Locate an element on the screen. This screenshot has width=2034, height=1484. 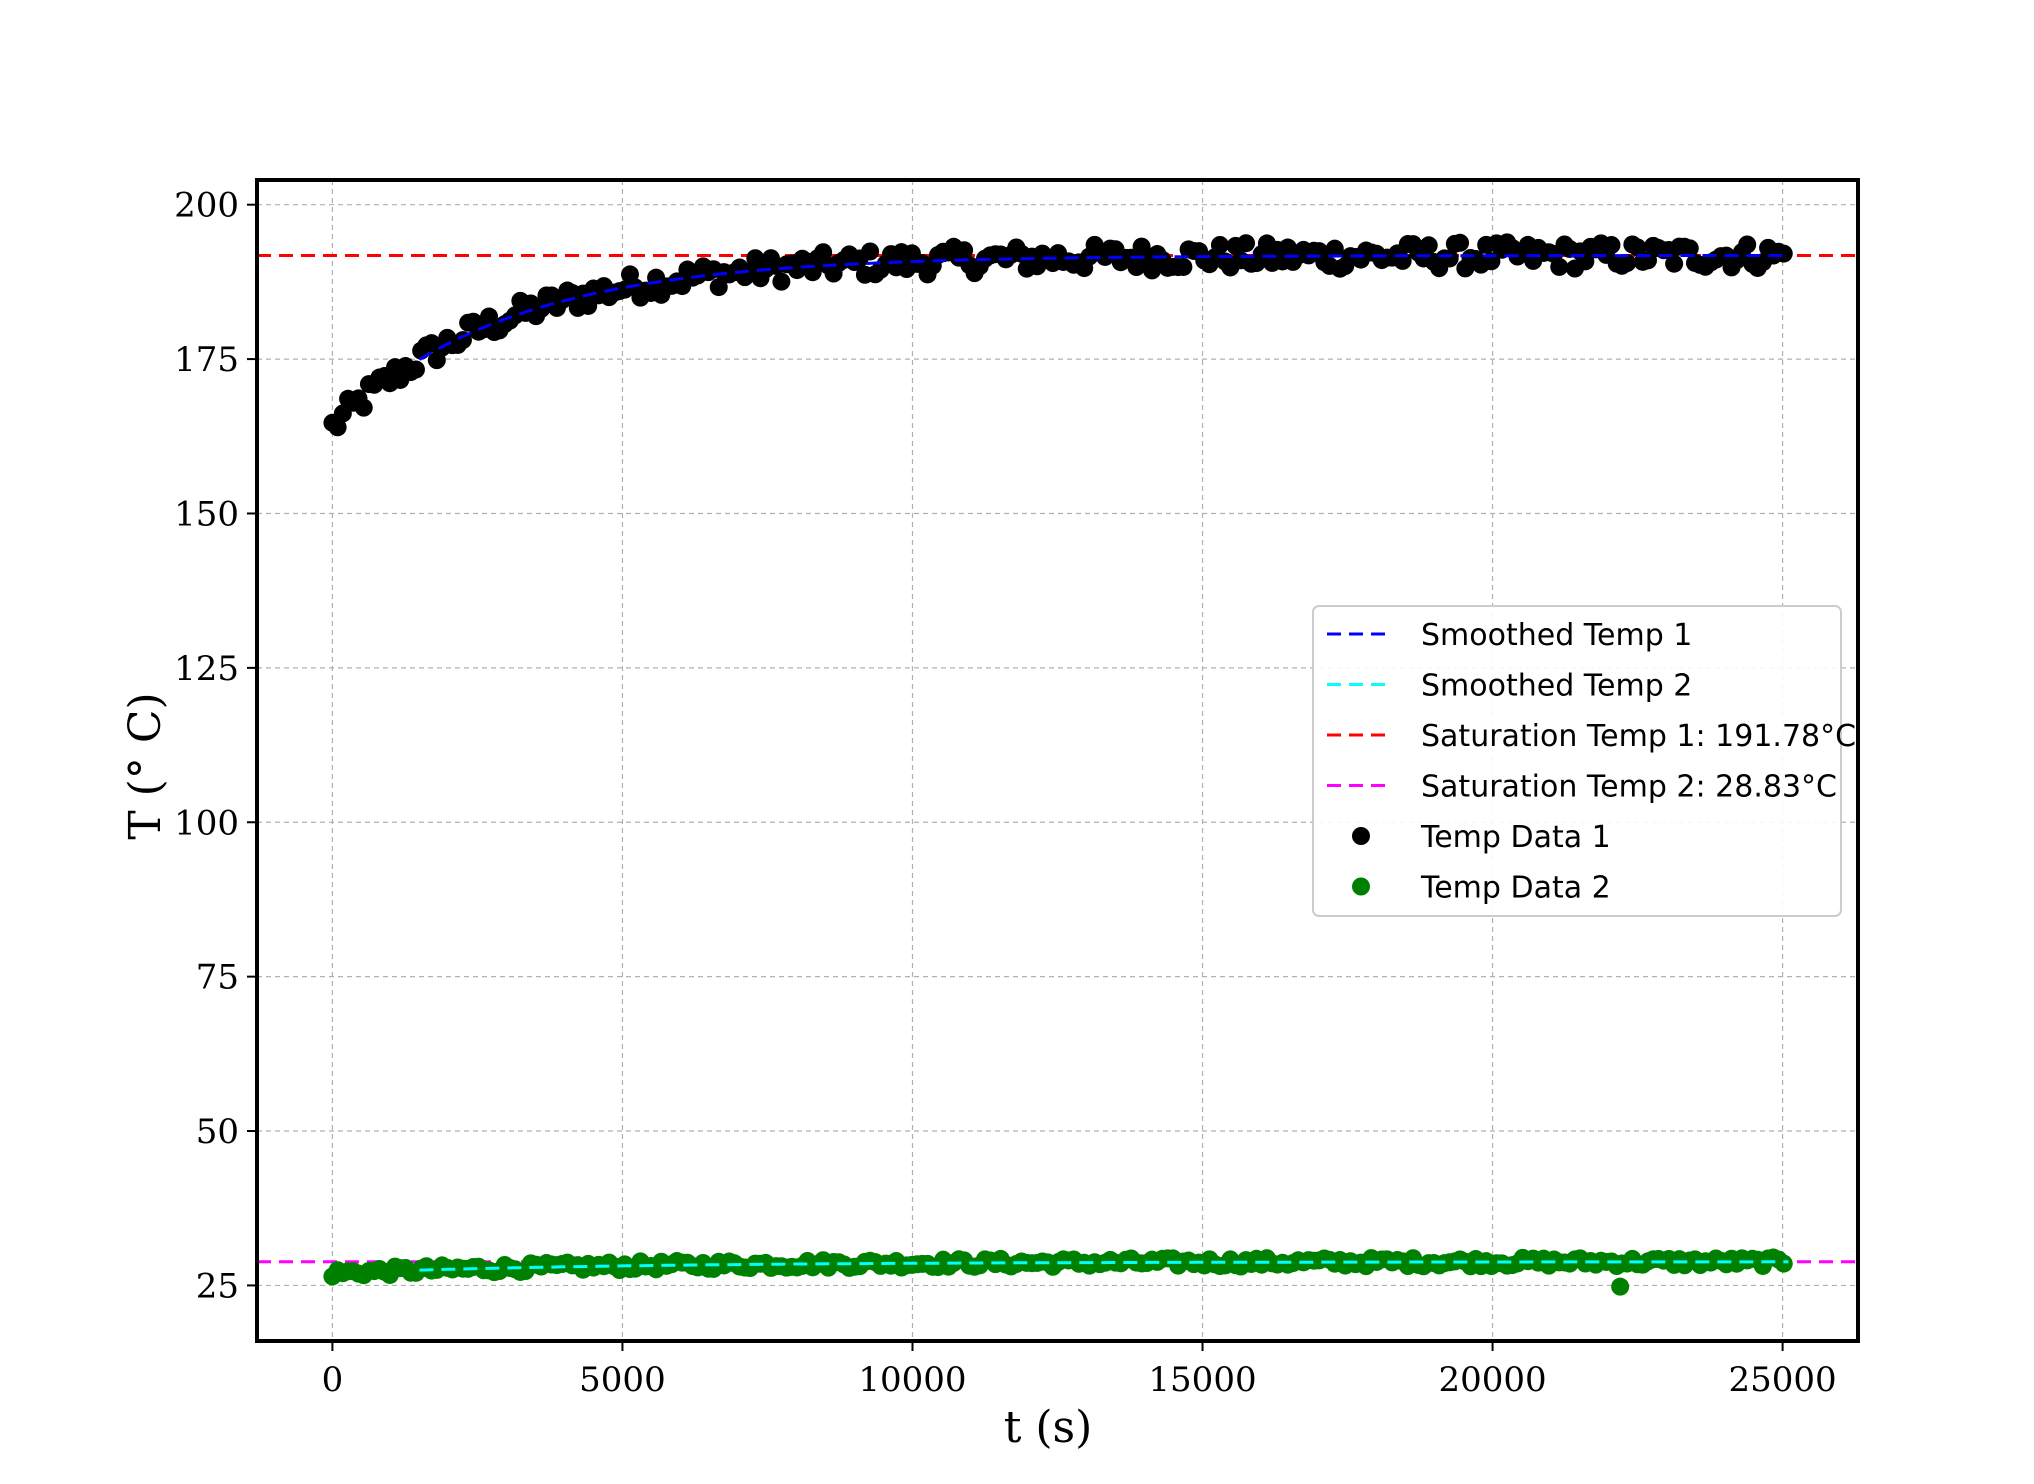
legend-entry: Saturation Temp 1: 191.78°C is located at coordinates (1591, 736).